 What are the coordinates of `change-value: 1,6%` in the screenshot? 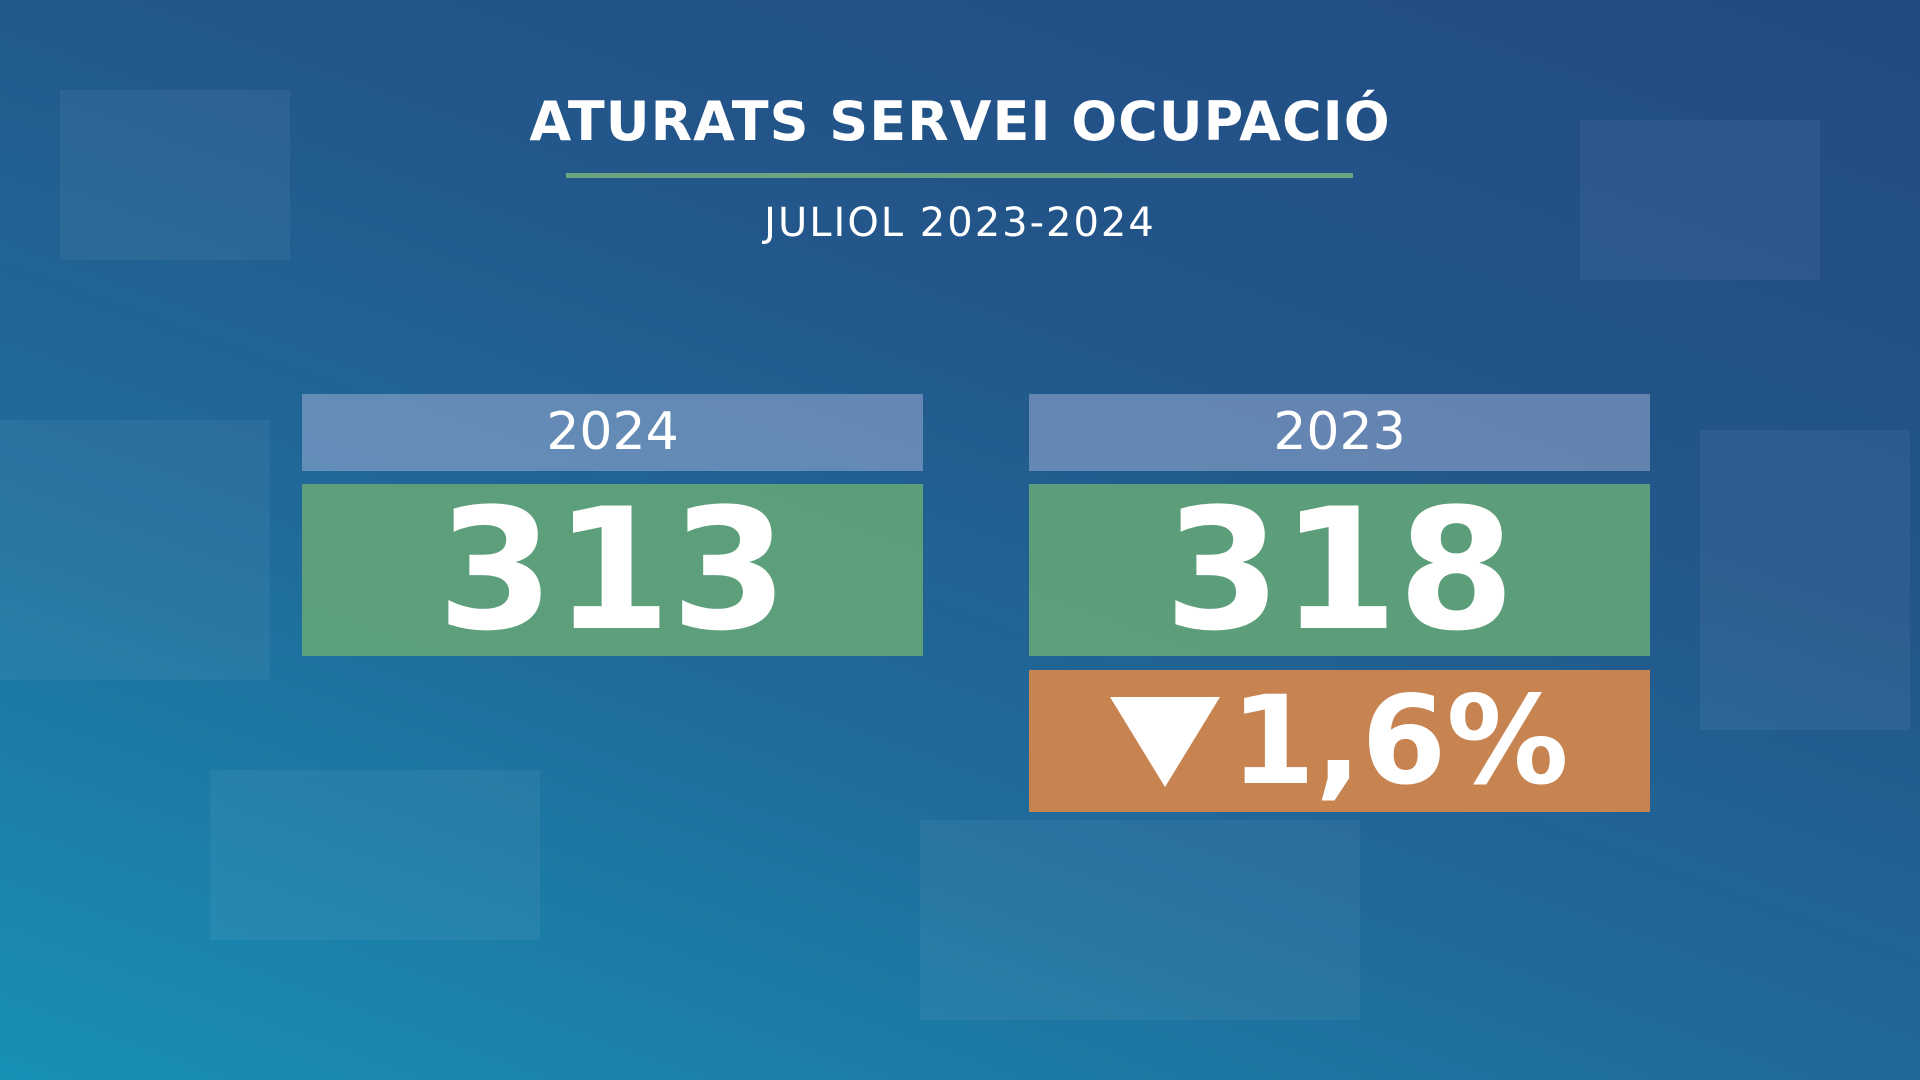 It's located at (1399, 741).